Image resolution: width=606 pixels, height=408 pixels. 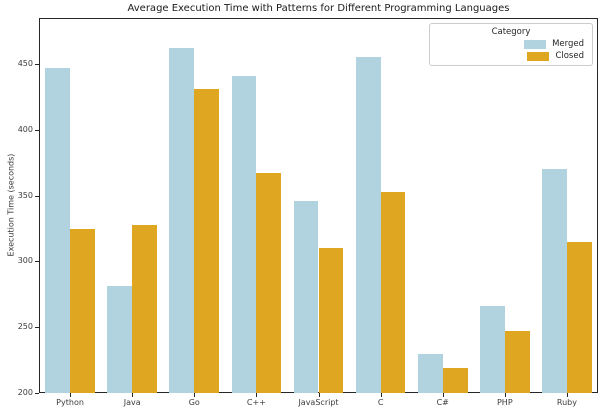 I want to click on bar-c#-merged, so click(x=430, y=373).